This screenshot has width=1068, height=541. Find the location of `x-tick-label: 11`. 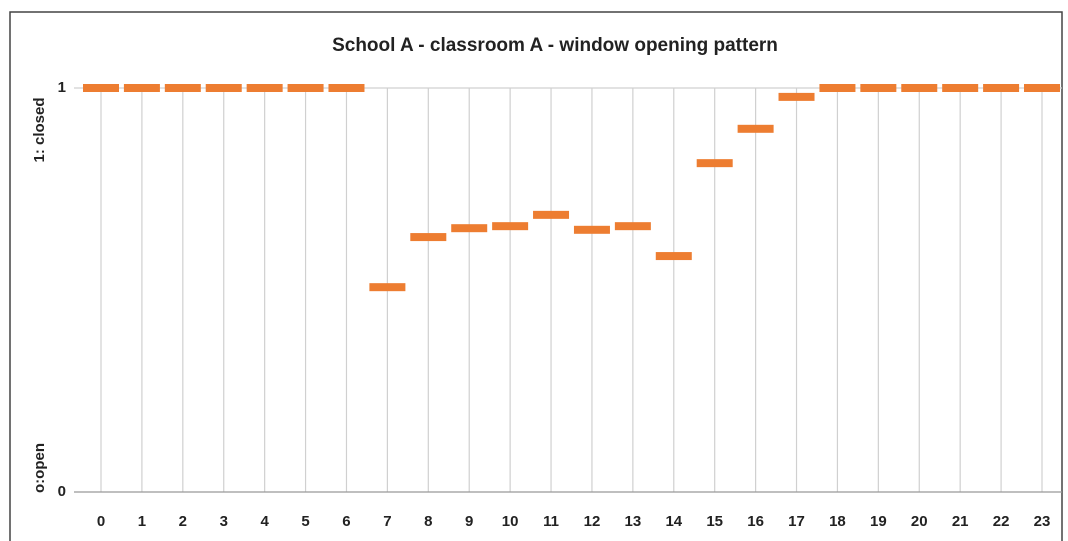

x-tick-label: 11 is located at coordinates (551, 521).